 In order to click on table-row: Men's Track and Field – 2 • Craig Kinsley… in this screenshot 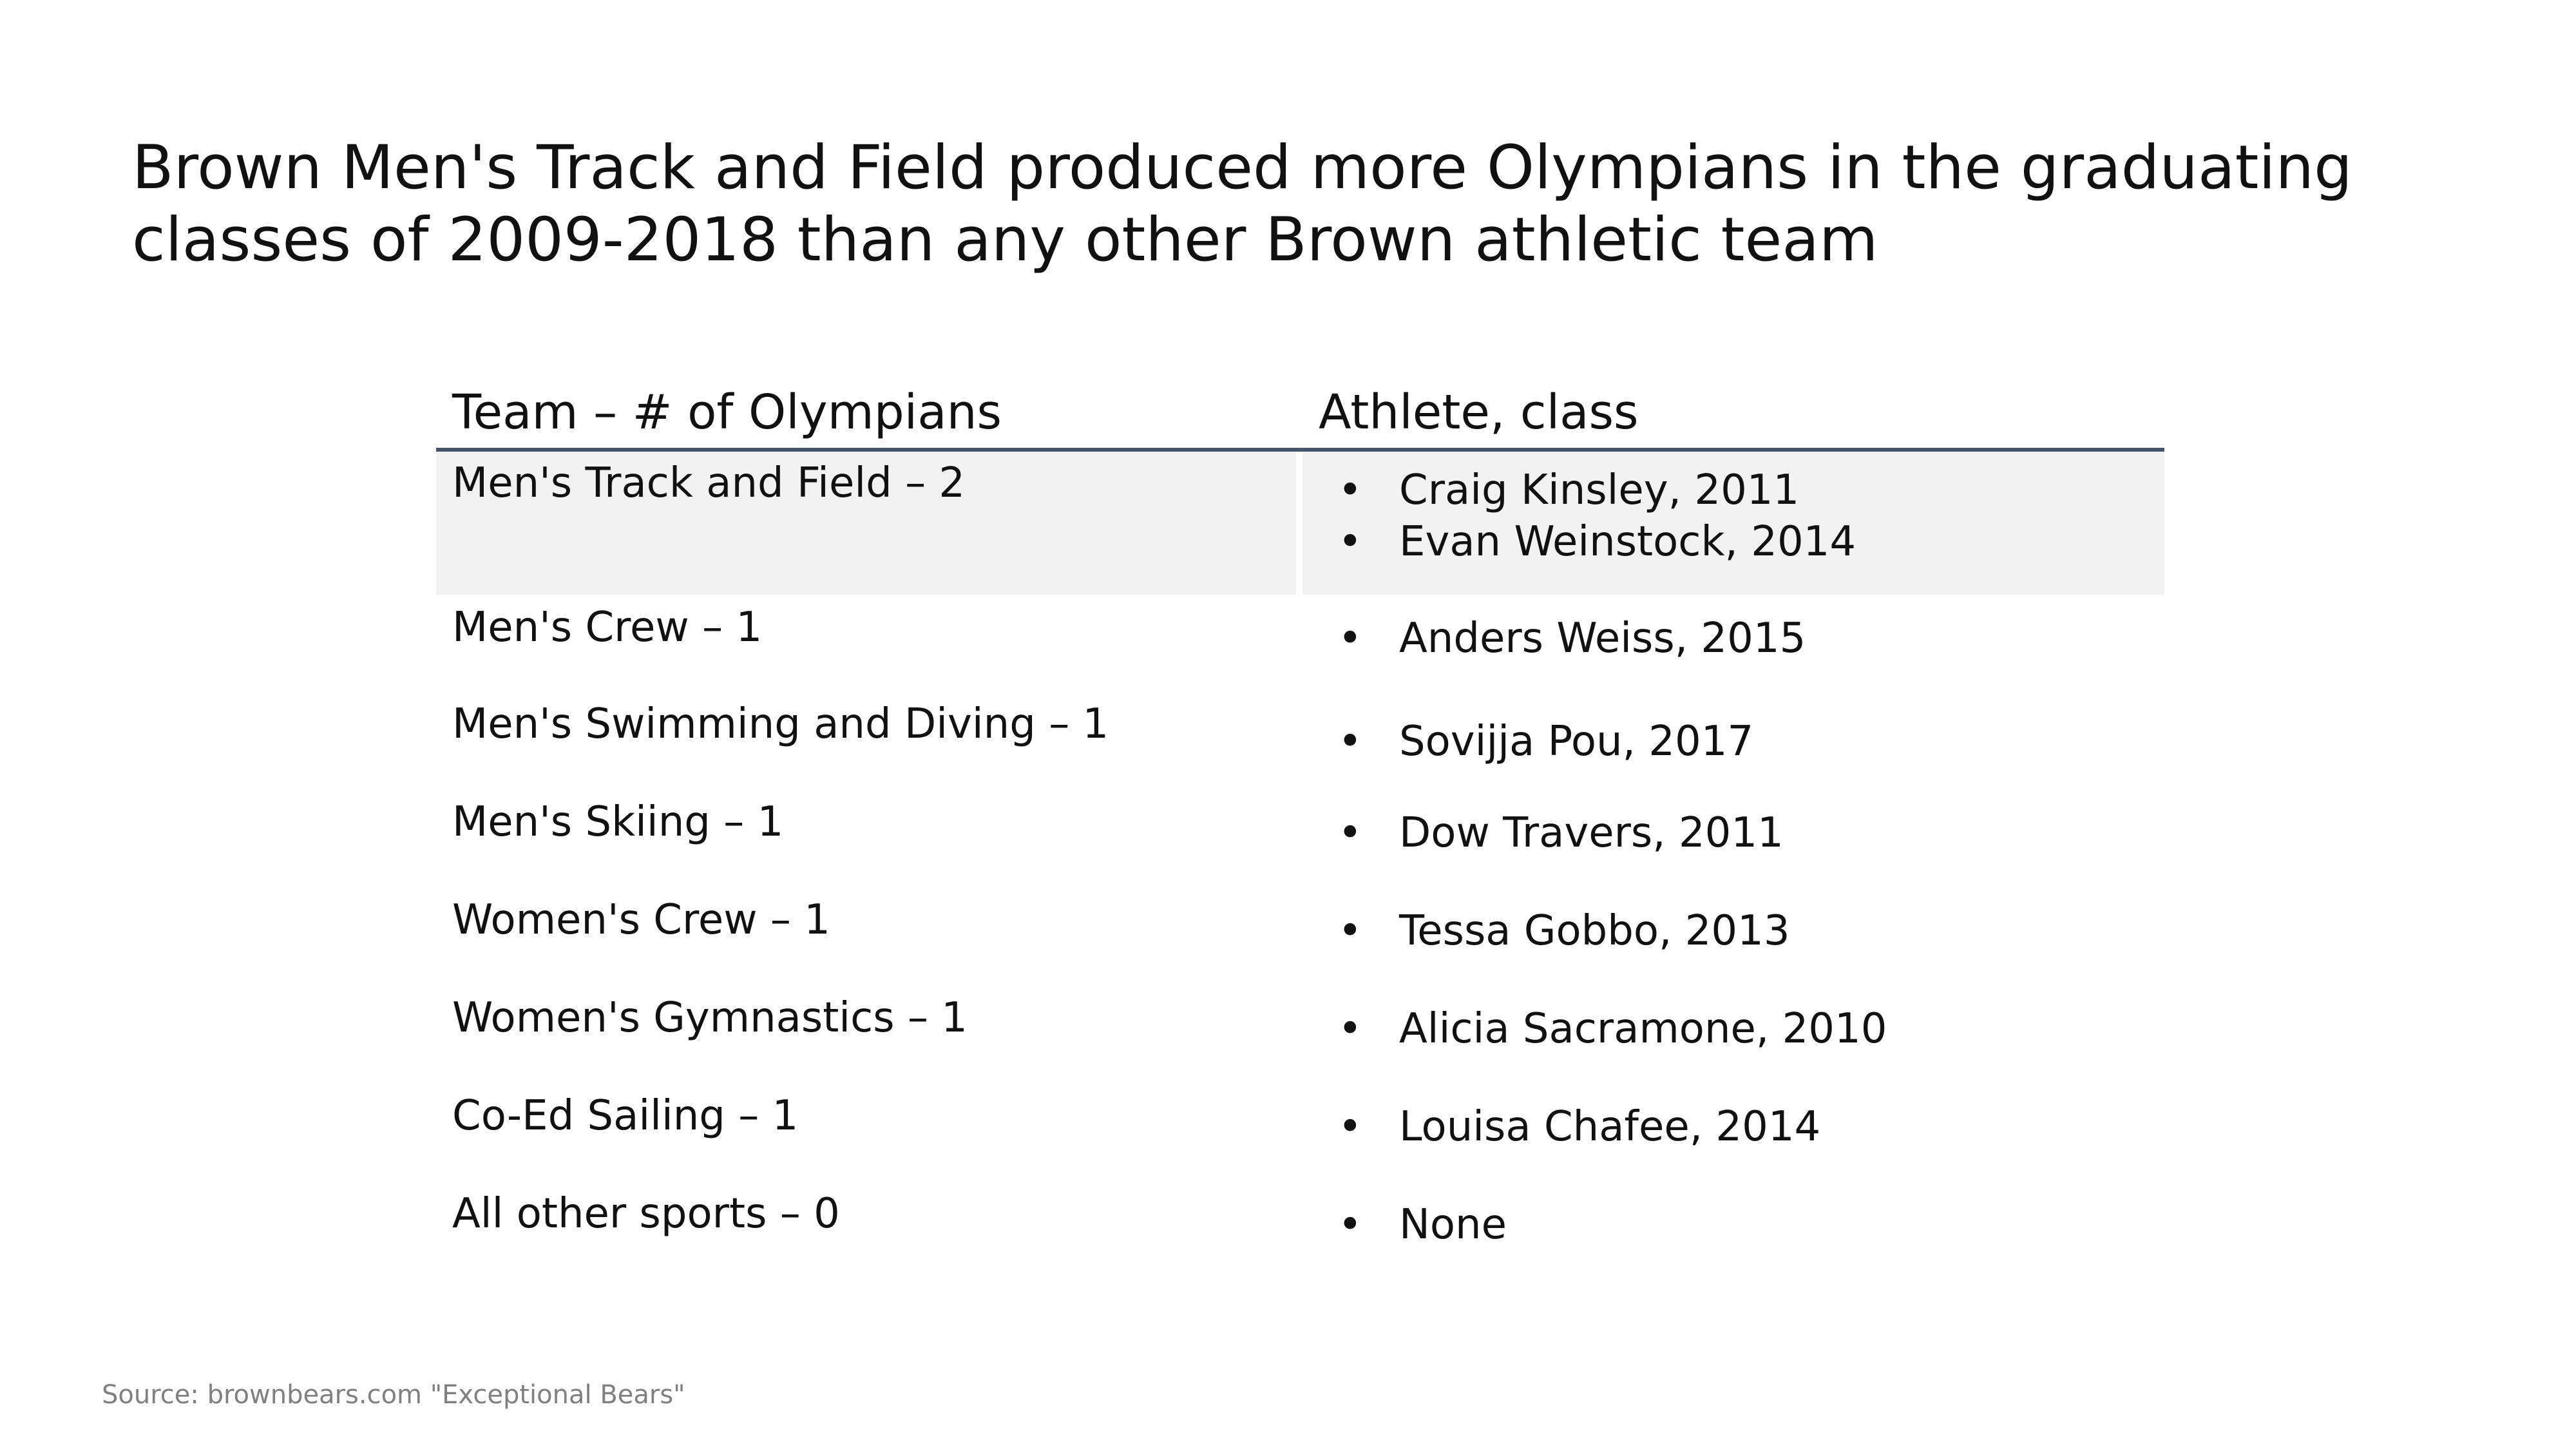, I will do `click(1300, 523)`.